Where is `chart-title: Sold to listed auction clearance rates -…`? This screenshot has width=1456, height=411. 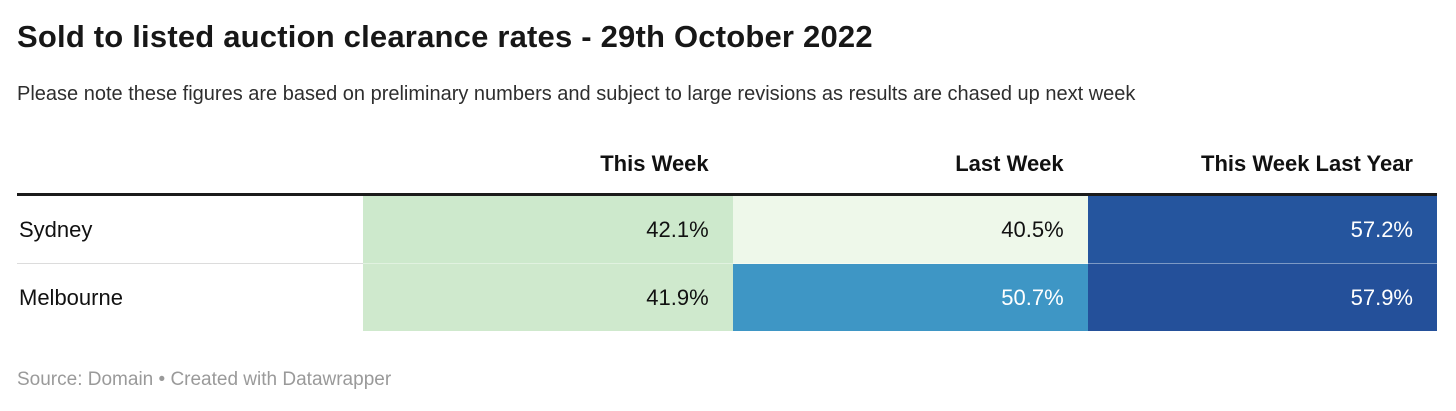 chart-title: Sold to listed auction clearance rates -… is located at coordinates (445, 36).